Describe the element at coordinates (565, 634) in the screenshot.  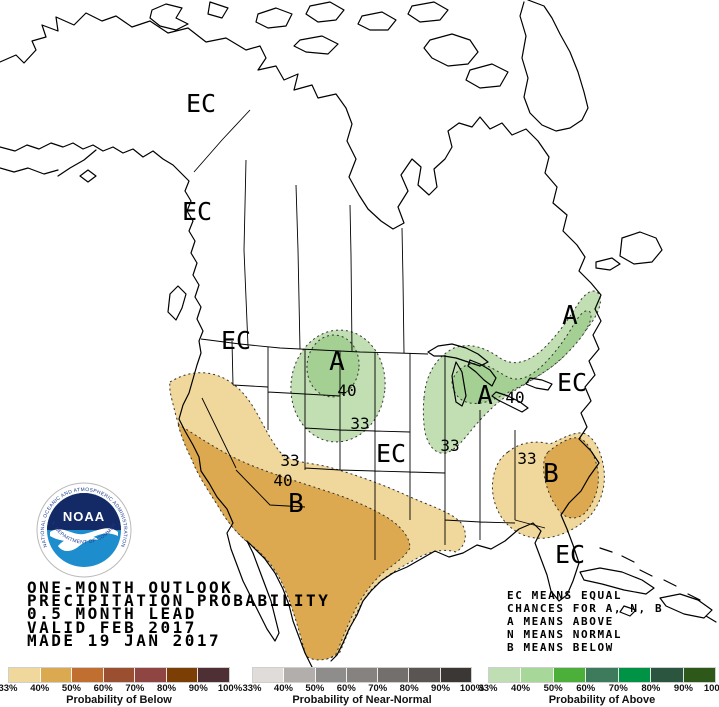
I see `legend-note-line: N MEANS NORMAL` at that location.